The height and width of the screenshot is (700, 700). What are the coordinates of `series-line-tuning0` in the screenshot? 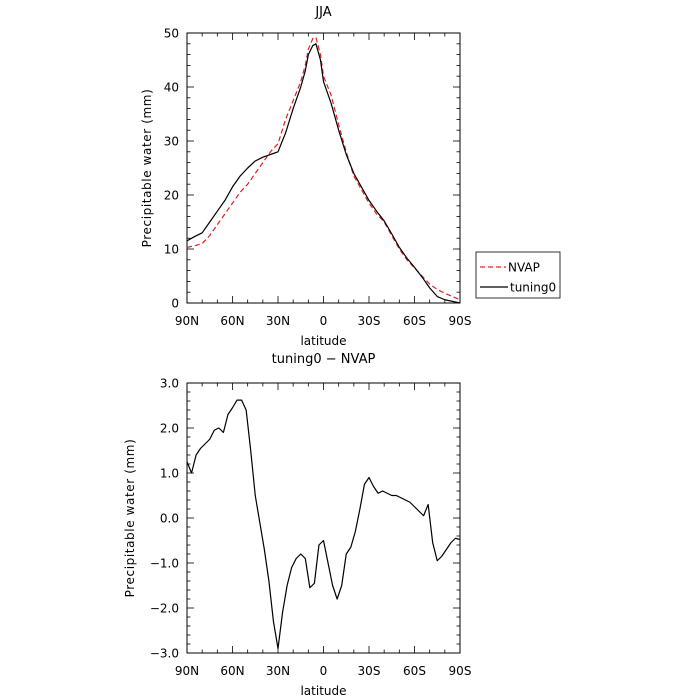 It's located at (323, 173).